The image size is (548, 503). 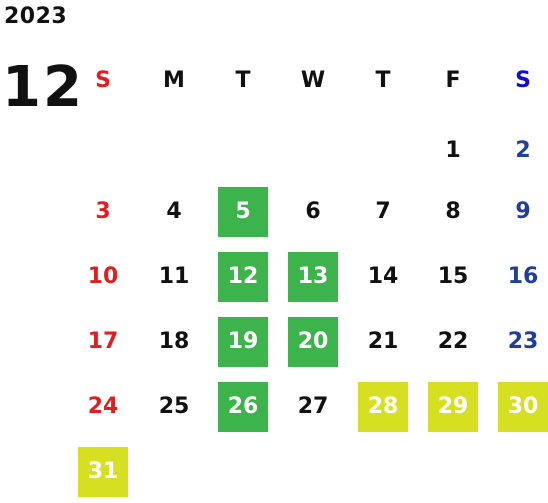 What do you see at coordinates (313, 80) in the screenshot?
I see `weekday-header: W` at bounding box center [313, 80].